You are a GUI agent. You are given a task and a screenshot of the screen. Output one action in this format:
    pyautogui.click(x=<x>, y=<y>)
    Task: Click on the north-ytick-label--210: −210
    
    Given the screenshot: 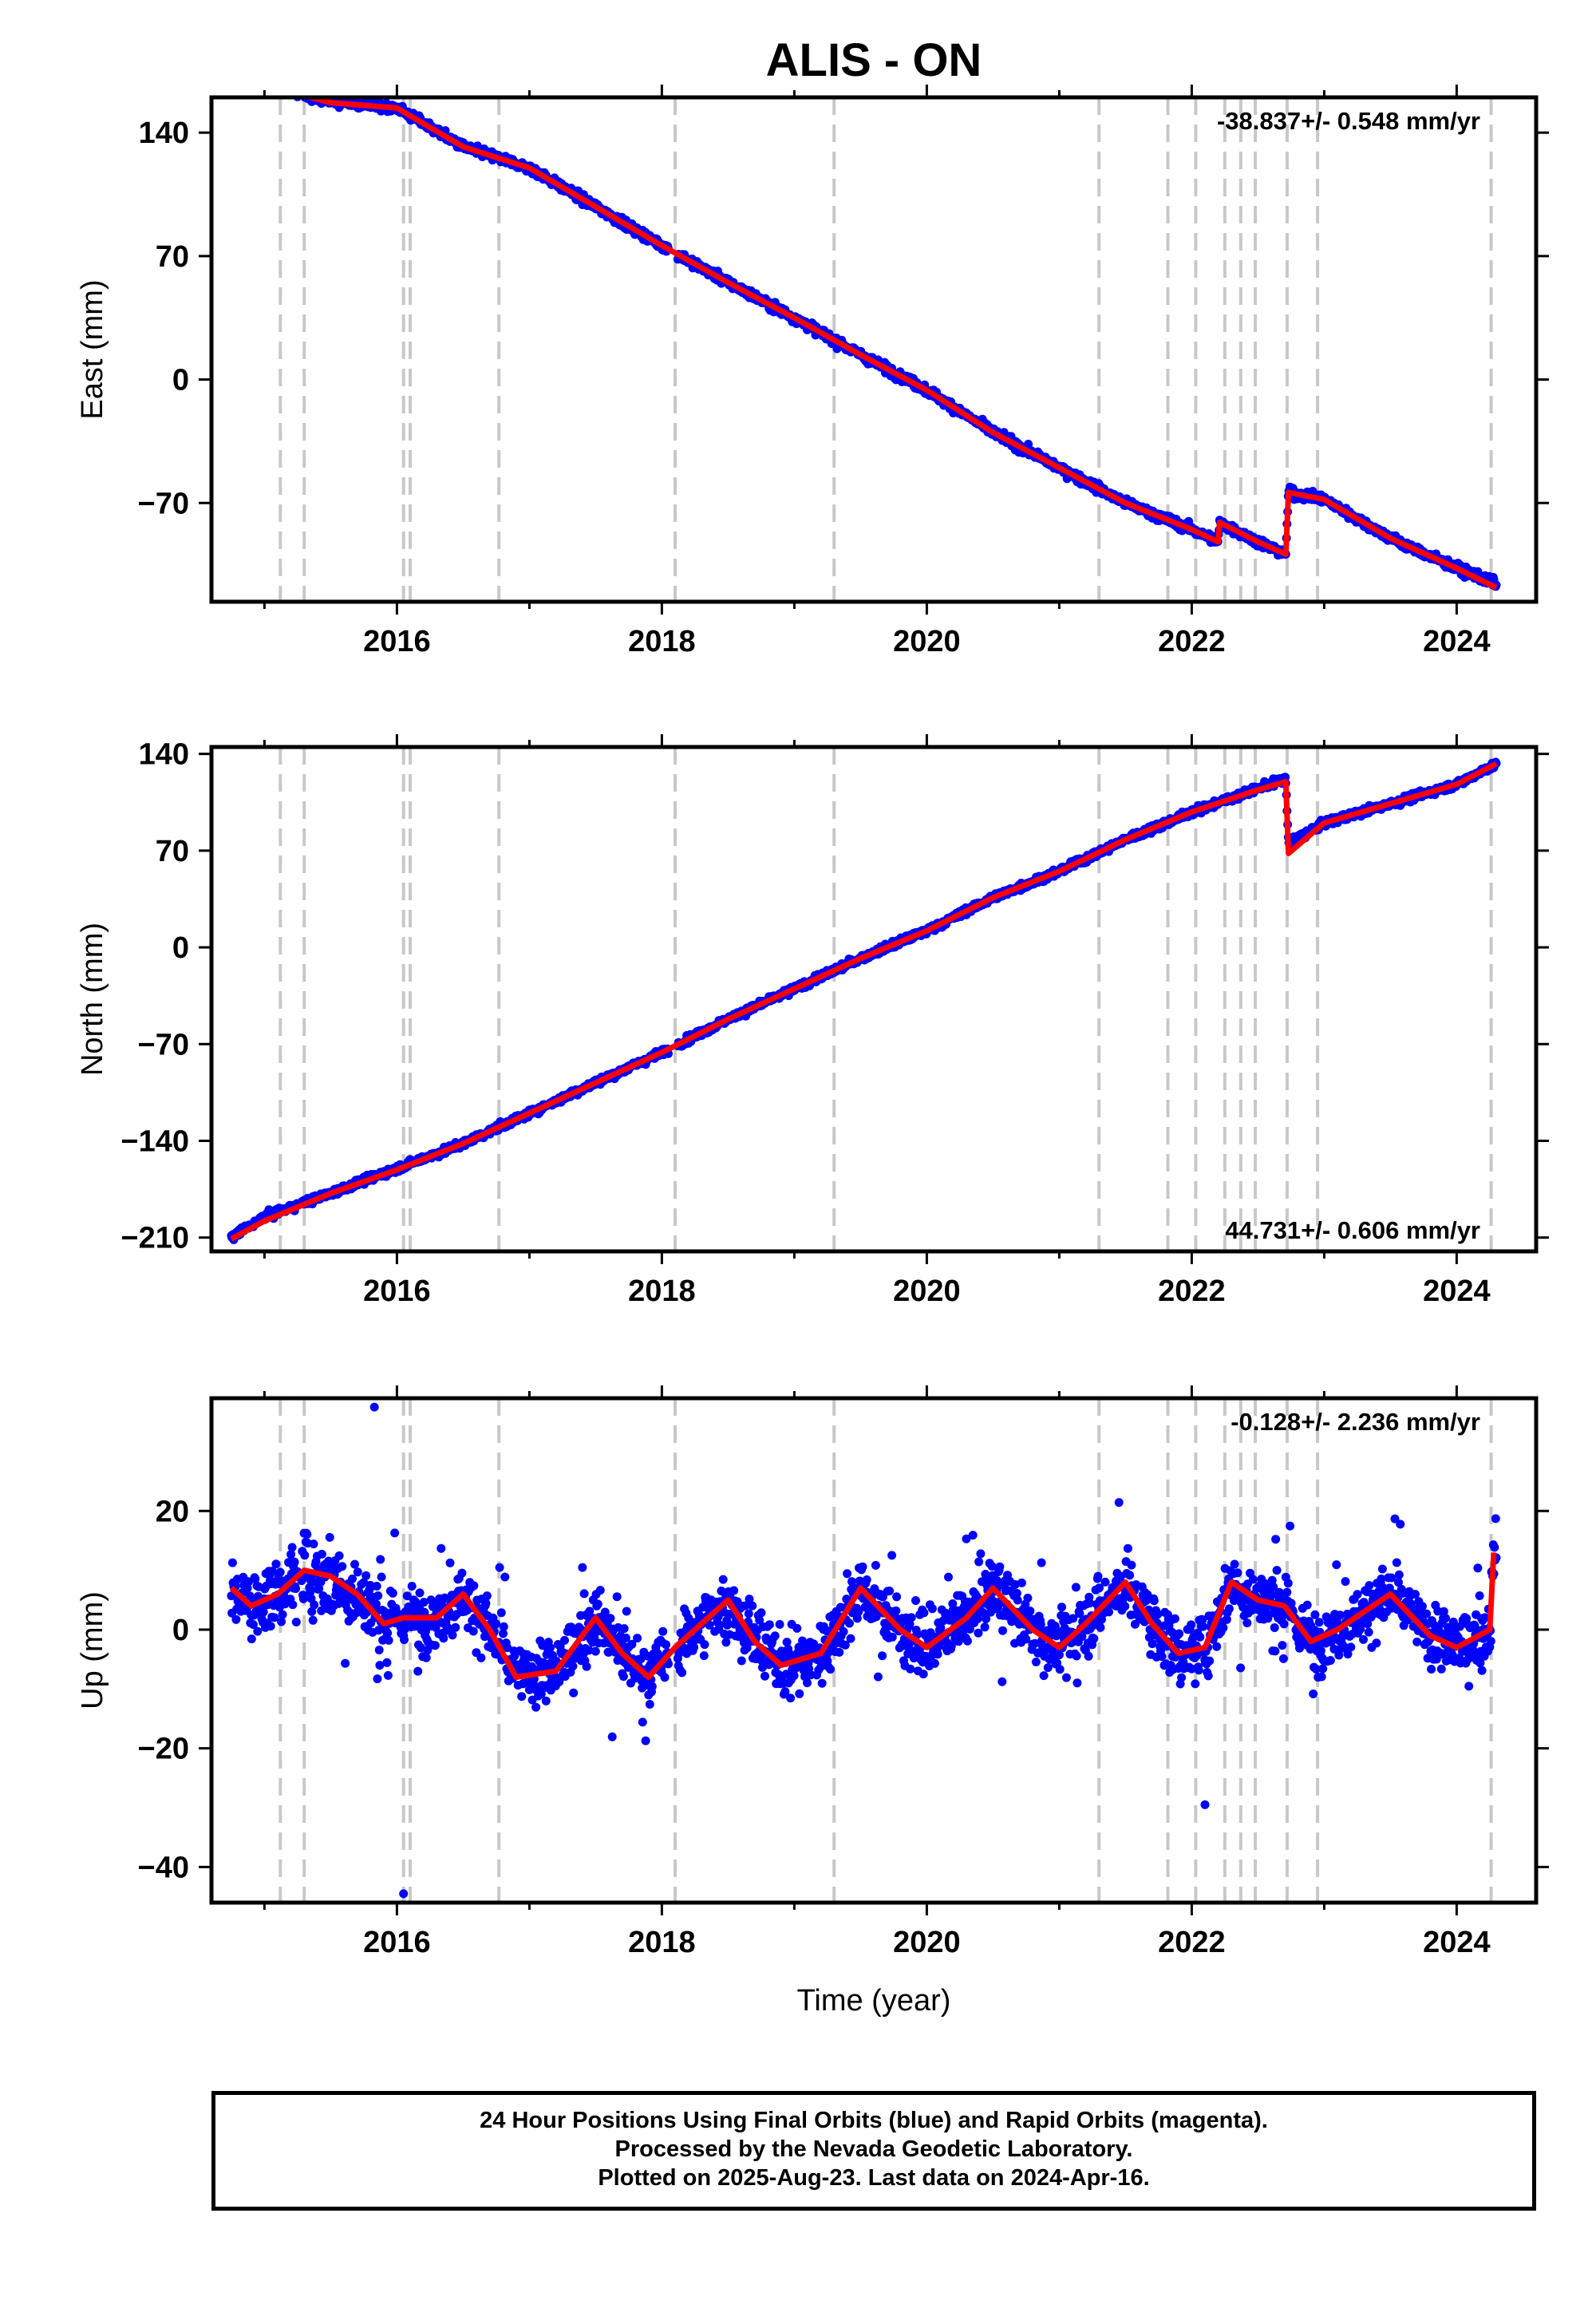 What is the action you would take?
    pyautogui.click(x=154, y=1238)
    